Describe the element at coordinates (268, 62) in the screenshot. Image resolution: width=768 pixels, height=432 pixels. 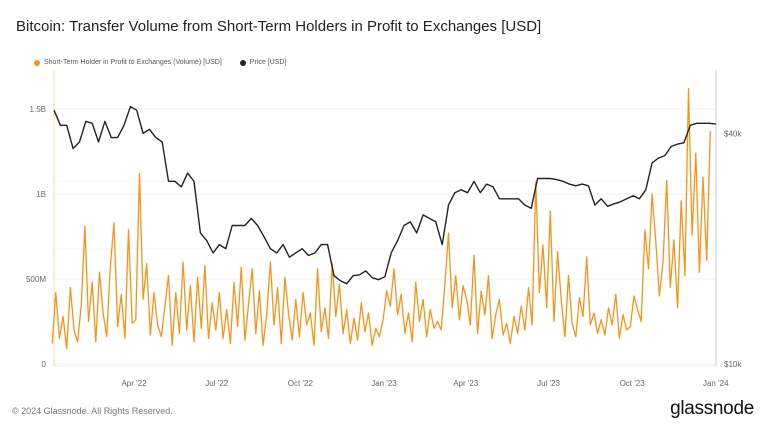
I see `legend-label-price: Price [USD]` at that location.